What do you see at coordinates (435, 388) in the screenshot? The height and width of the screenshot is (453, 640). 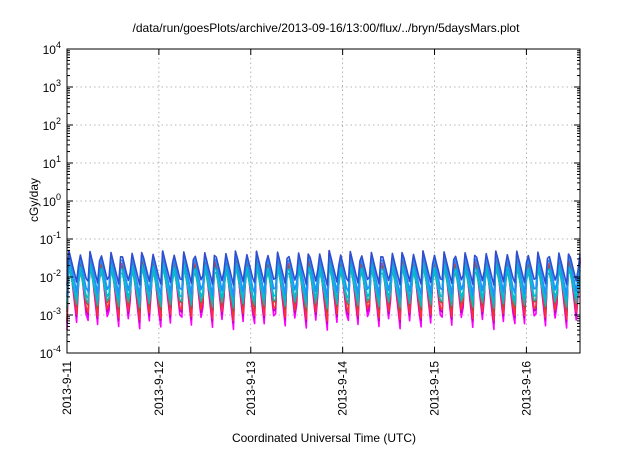 I see `x-tick-label: 2013-9-15` at bounding box center [435, 388].